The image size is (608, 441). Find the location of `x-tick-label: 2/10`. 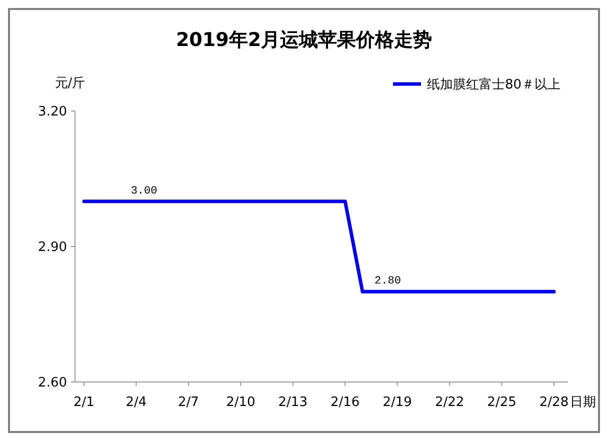

x-tick-label: 2/10 is located at coordinates (241, 402).